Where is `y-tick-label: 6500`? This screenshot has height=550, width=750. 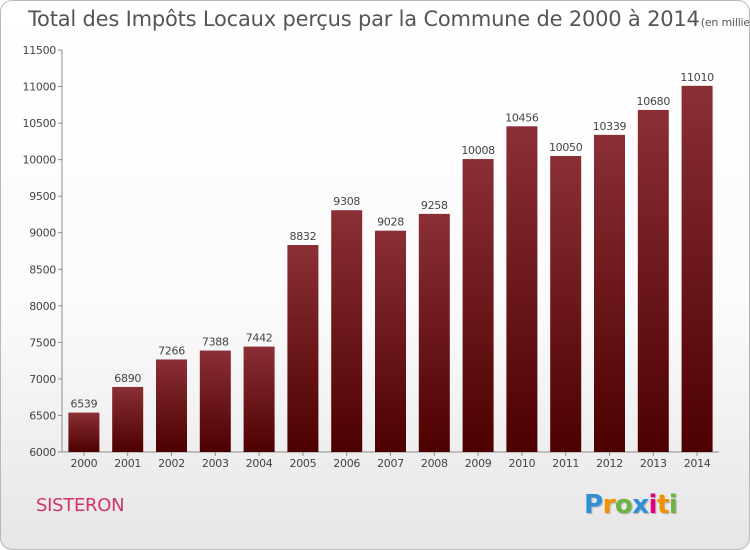 y-tick-label: 6500 is located at coordinates (42, 415).